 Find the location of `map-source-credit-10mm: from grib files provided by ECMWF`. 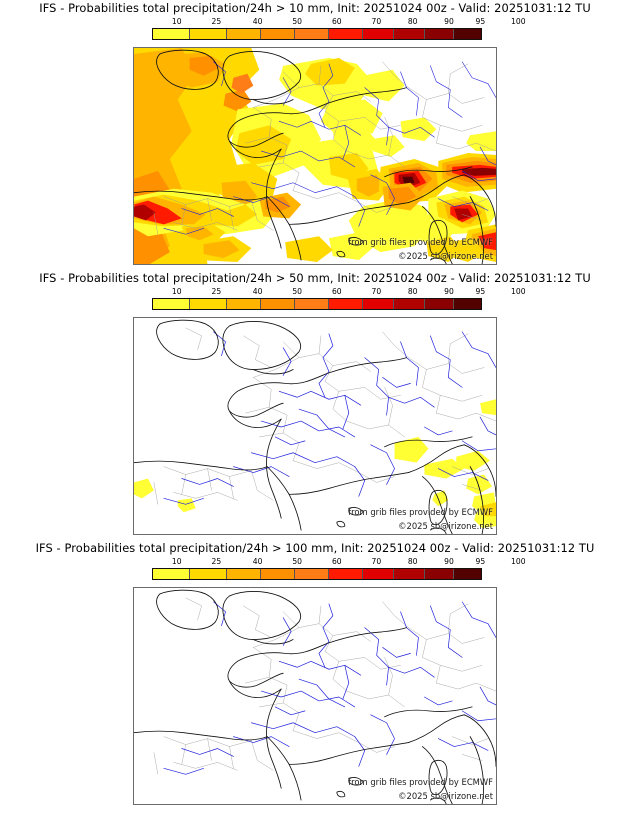

map-source-credit-10mm: from grib files provided by ECMWF is located at coordinates (420, 242).